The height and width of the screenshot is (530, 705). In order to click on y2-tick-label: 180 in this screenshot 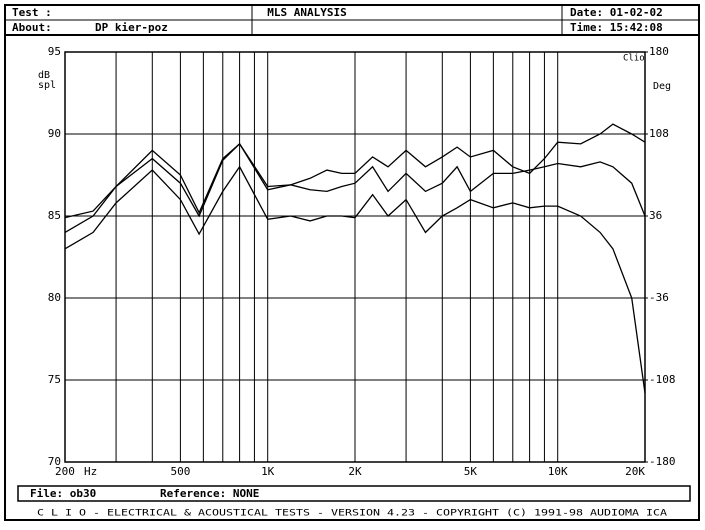, I will do `click(659, 51)`.